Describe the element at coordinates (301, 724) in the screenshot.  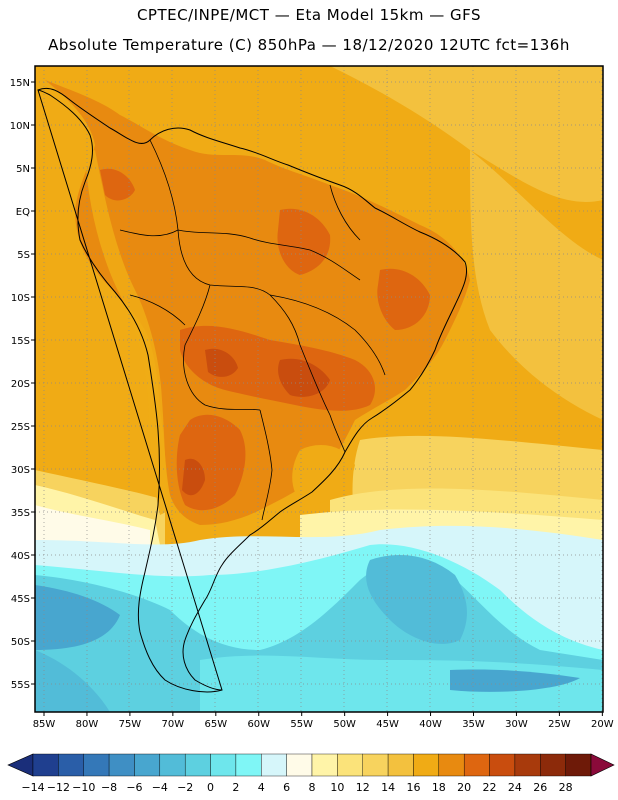
I see `lon-tick-label: 55W` at that location.